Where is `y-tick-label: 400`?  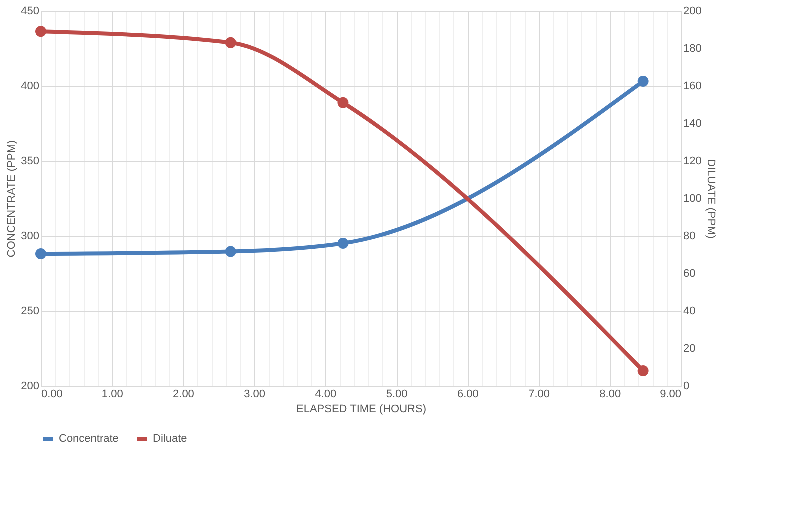
y-tick-label: 400 is located at coordinates (30, 86).